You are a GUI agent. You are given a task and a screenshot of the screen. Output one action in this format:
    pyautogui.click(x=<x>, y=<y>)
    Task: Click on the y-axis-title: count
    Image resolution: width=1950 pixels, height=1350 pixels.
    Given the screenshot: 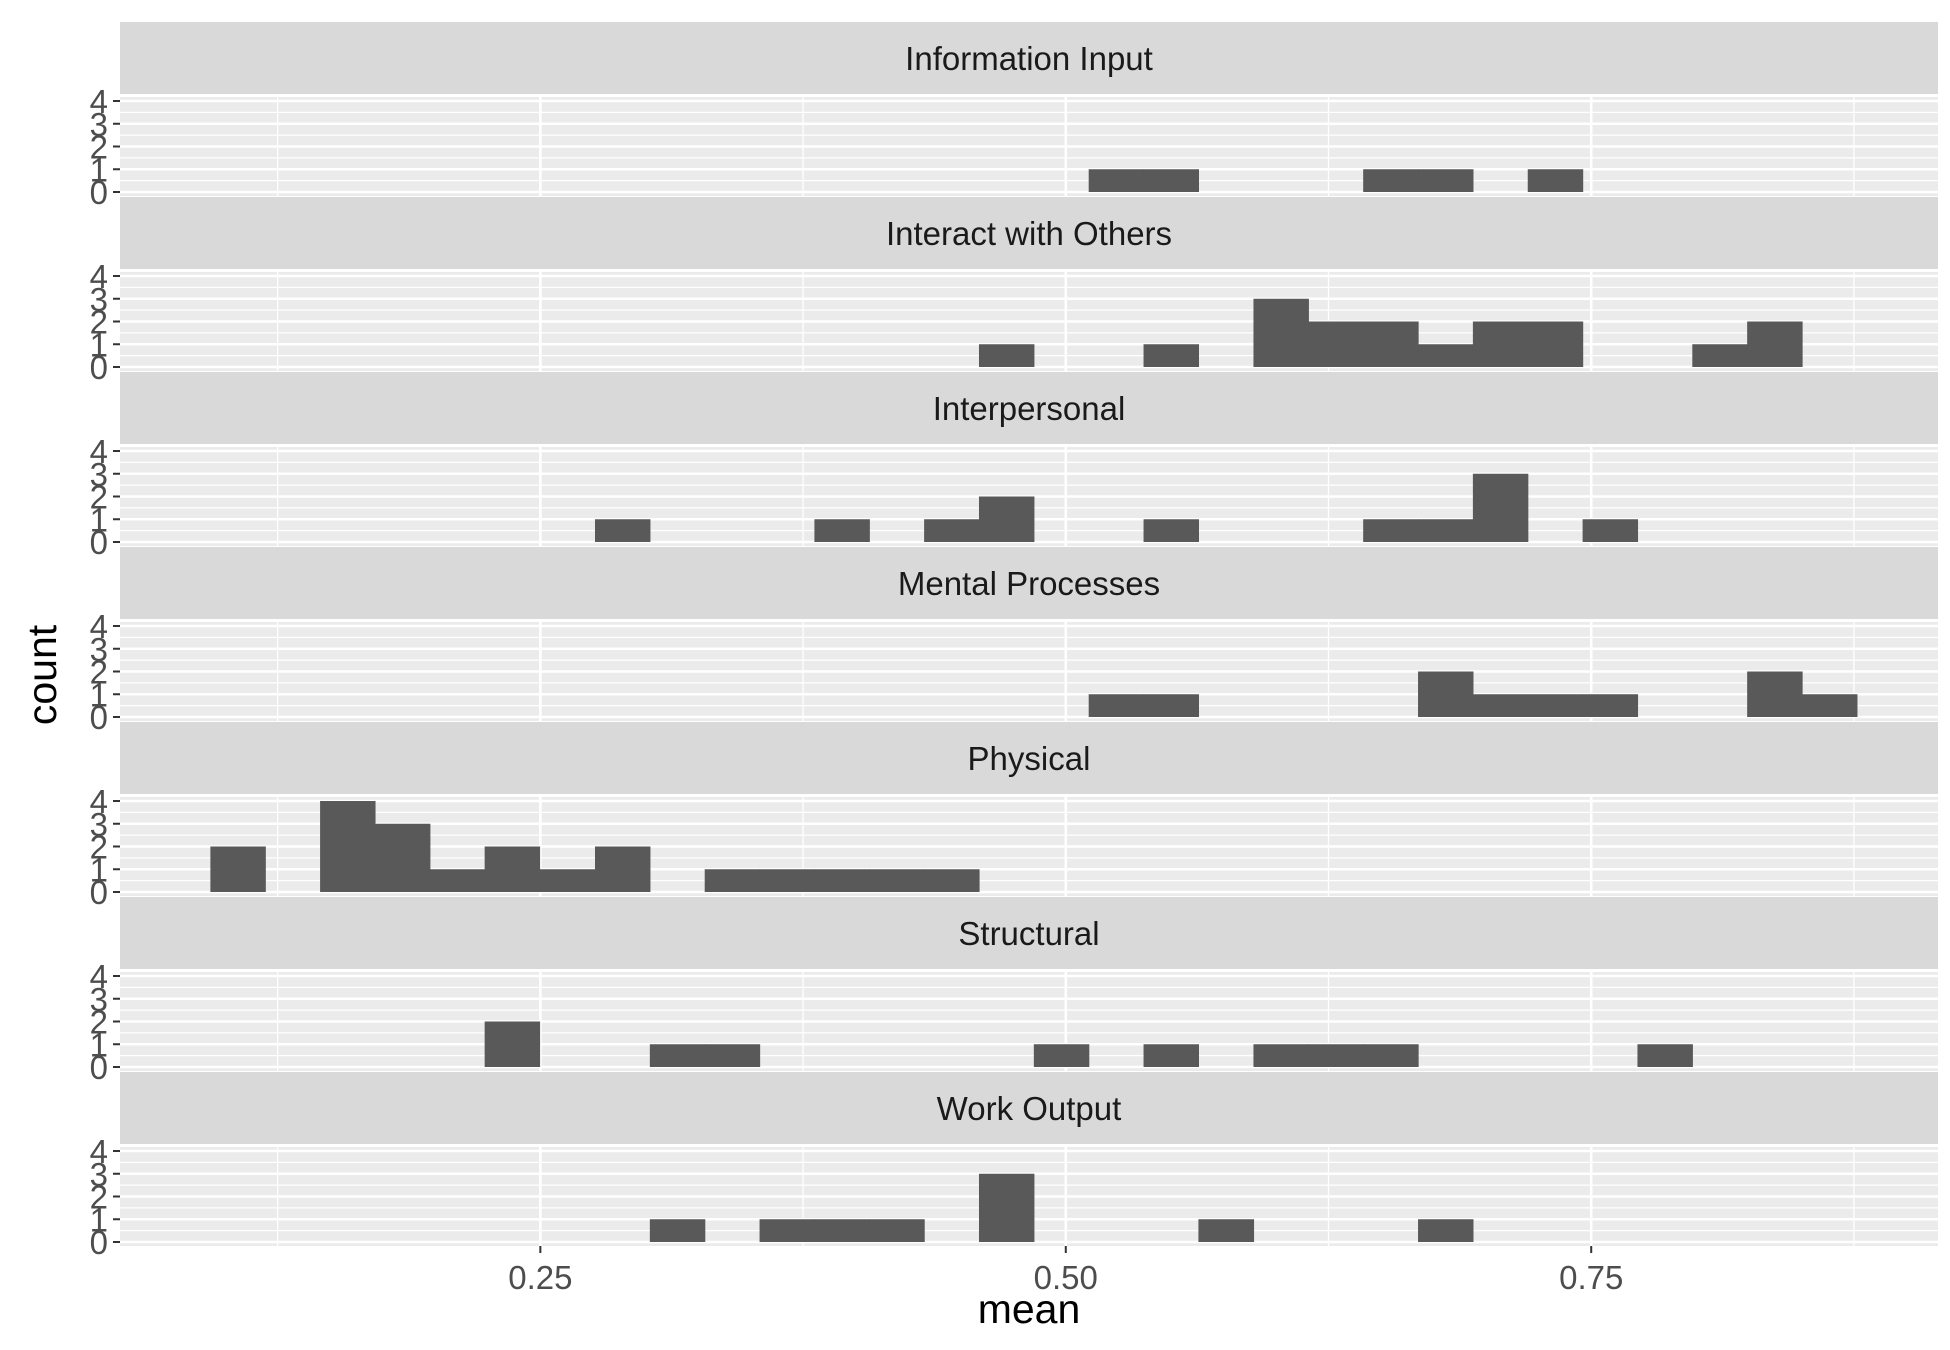 What is the action you would take?
    pyautogui.click(x=42, y=674)
    